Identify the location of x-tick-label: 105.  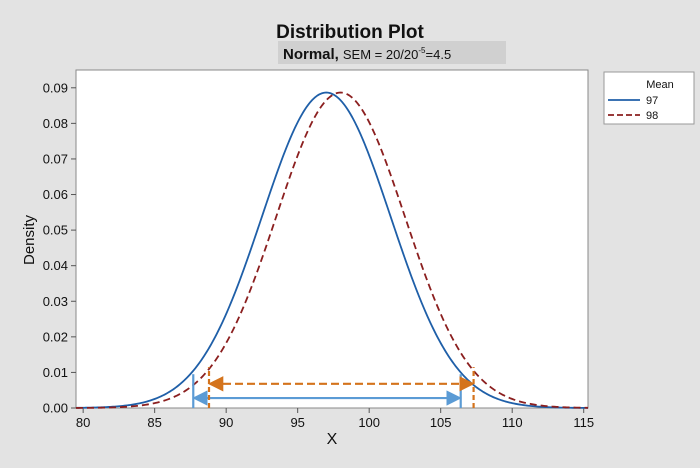
(441, 422).